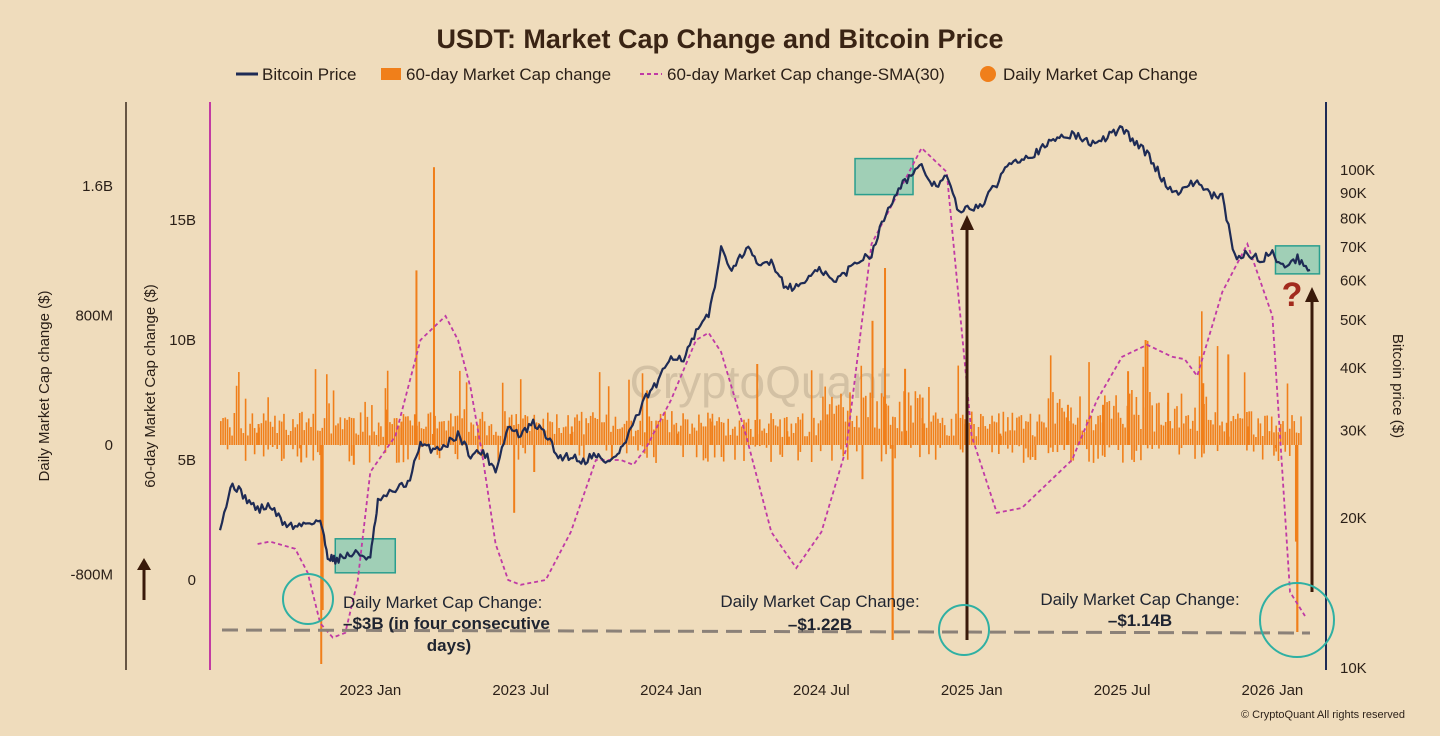 This screenshot has width=1440, height=736. Describe the element at coordinates (150, 385) in the screenshot. I see `left-inner-axis-title: 60-day Market Cap change ($)` at that location.